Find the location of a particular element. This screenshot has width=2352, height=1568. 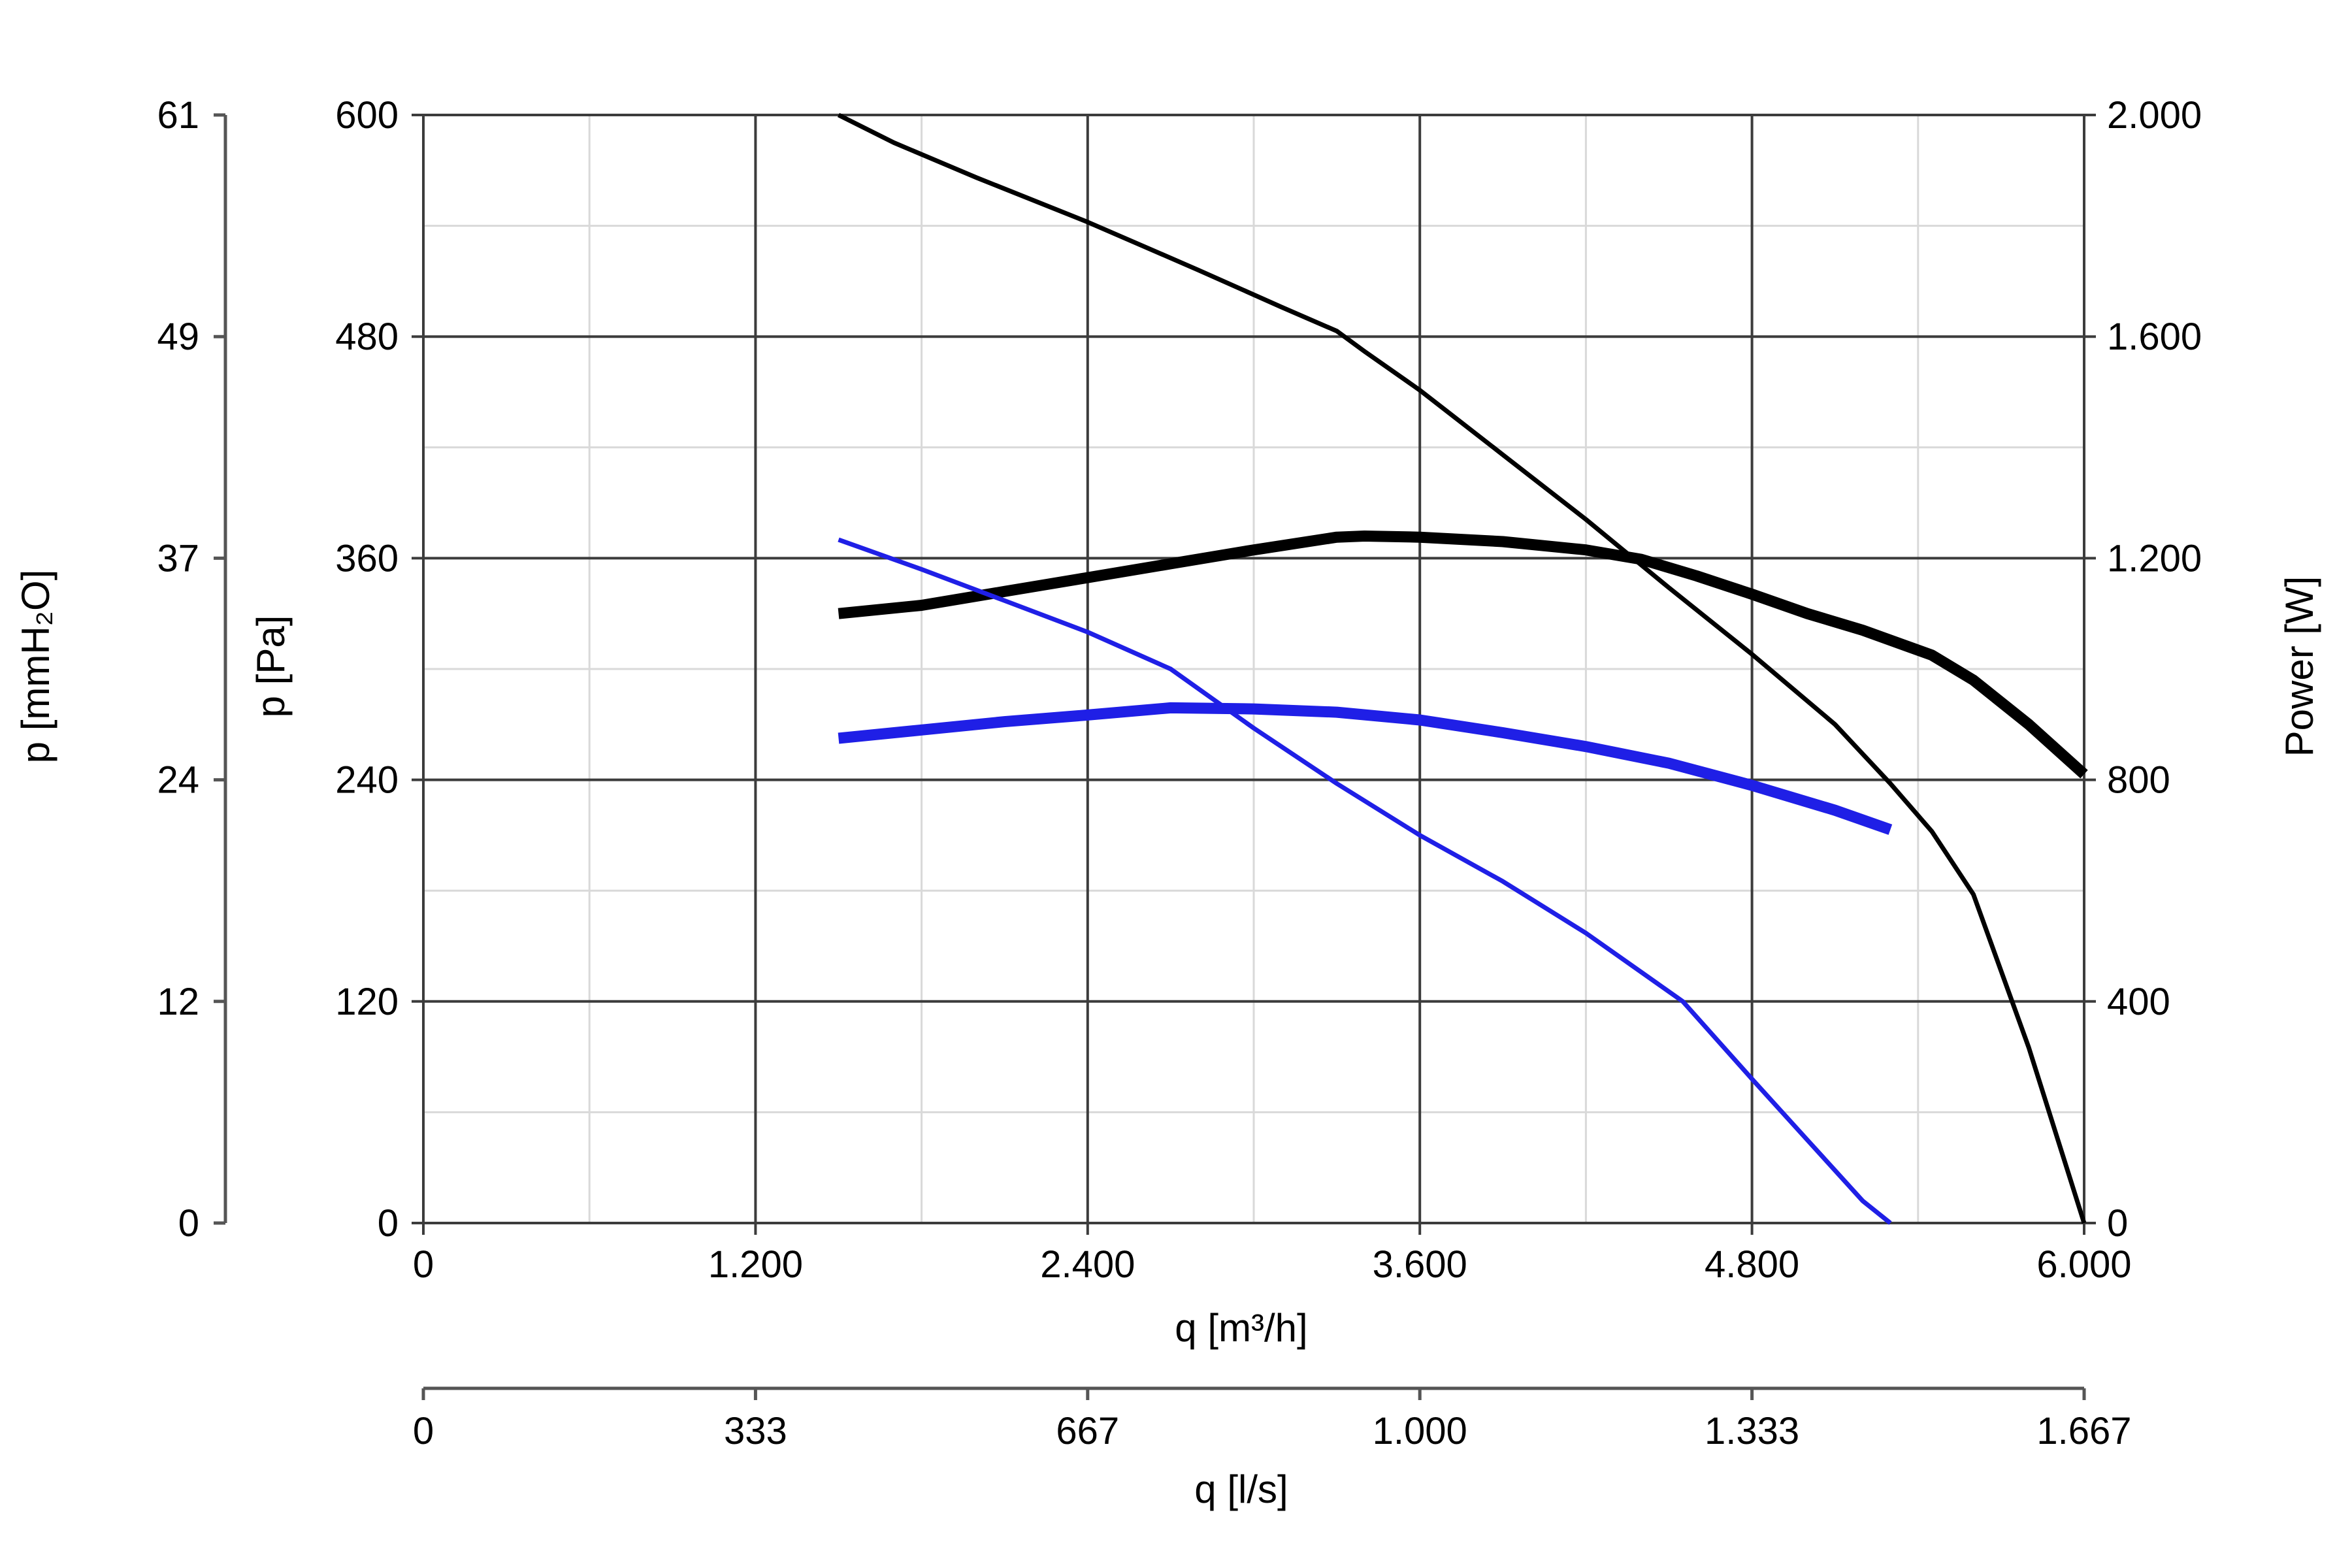

y-axis-title: p [Pa] is located at coordinates (271, 666).